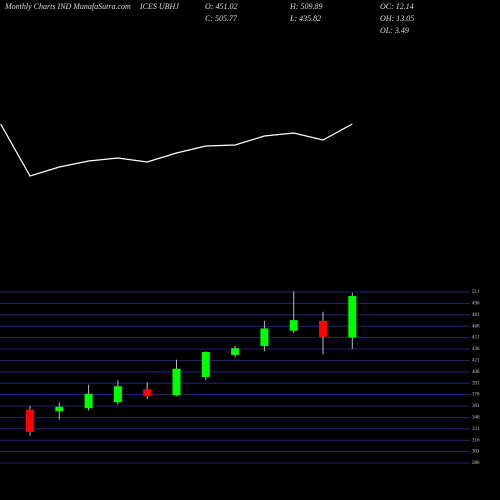 The height and width of the screenshot is (500, 500). I want to click on y-tick-label: 406, so click(476, 372).